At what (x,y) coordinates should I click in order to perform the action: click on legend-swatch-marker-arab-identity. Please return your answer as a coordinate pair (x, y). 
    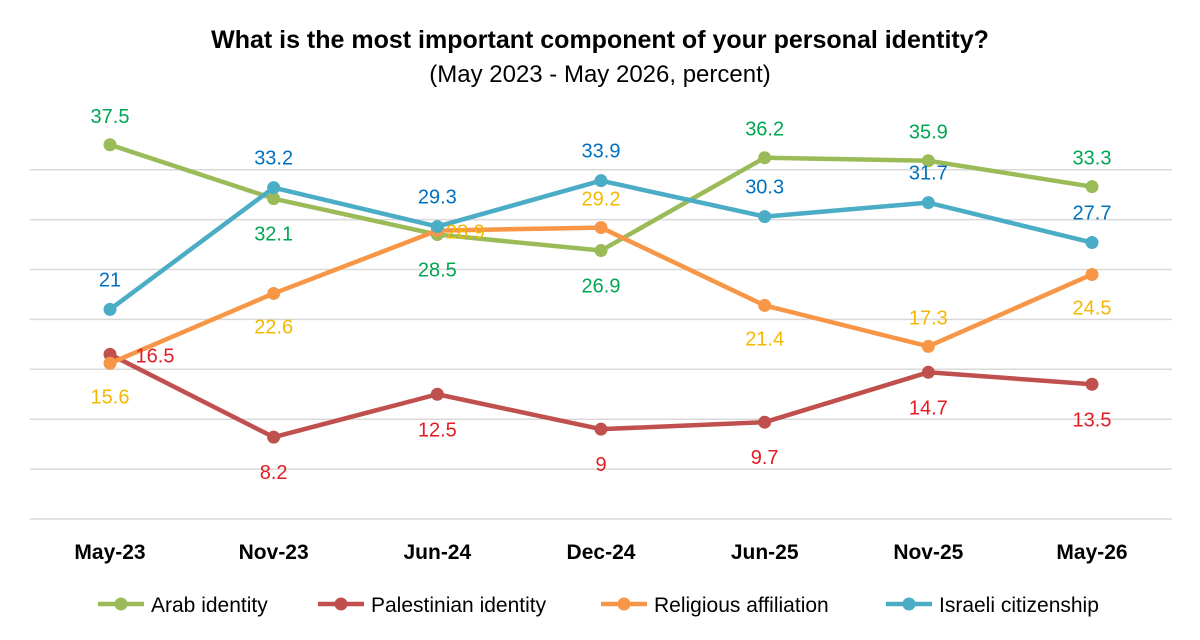
    Looking at the image, I should click on (121, 604).